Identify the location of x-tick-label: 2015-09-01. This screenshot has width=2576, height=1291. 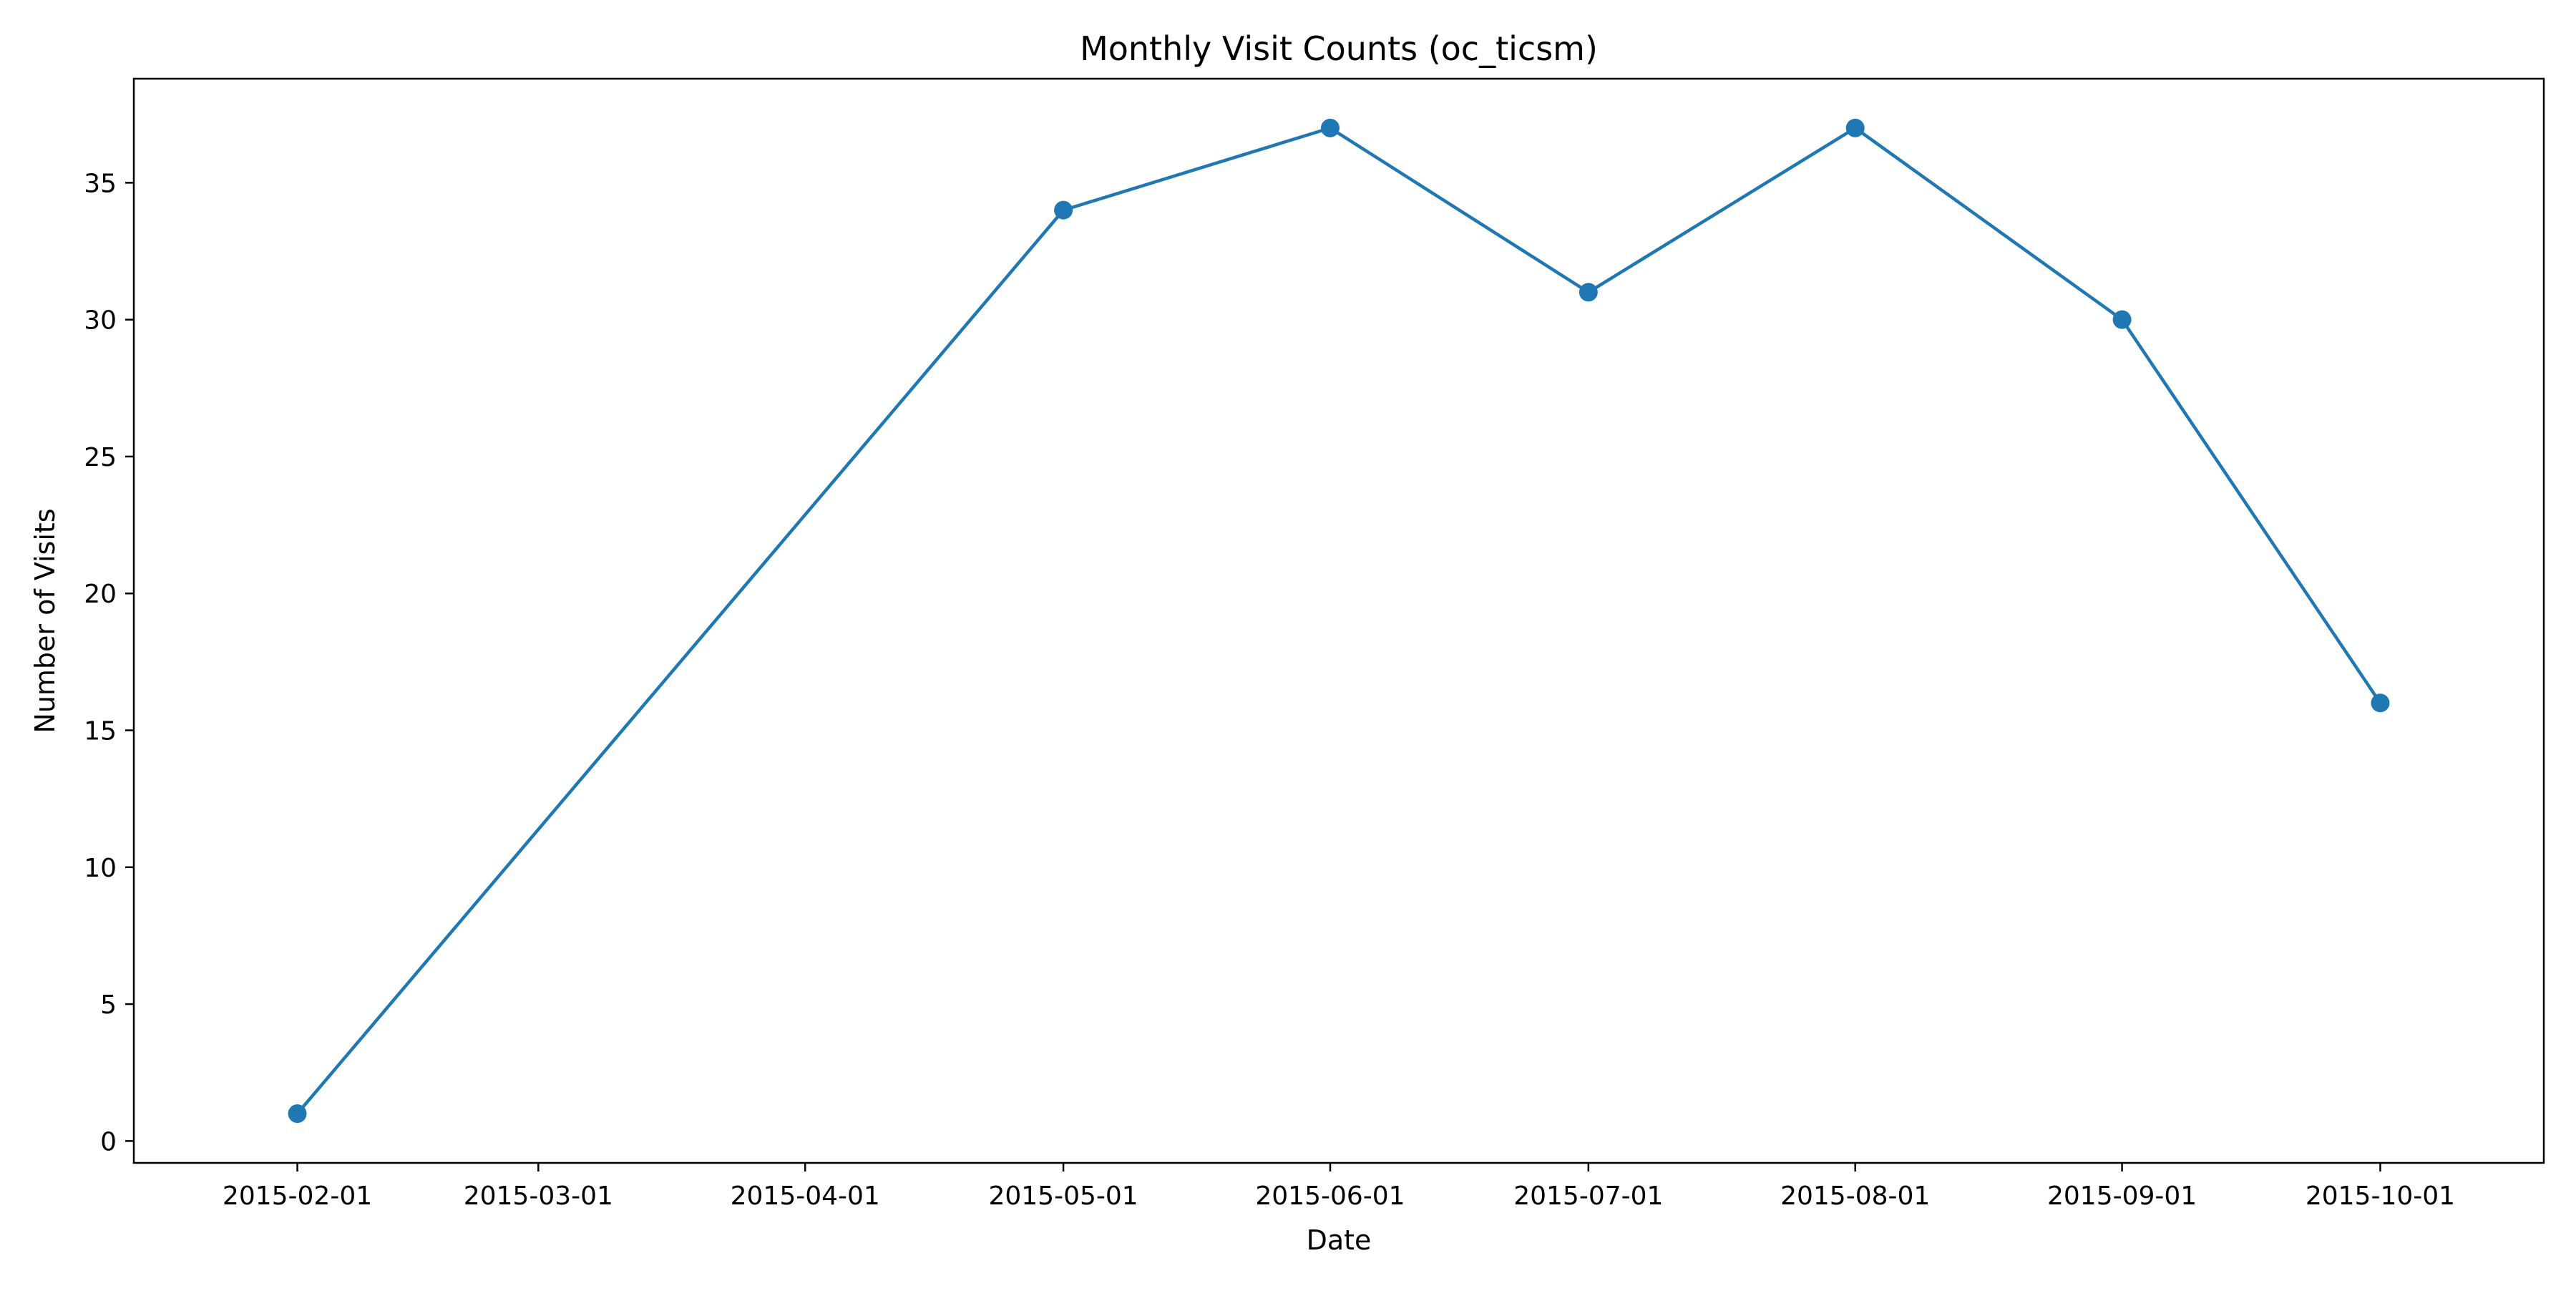
(2122, 1196).